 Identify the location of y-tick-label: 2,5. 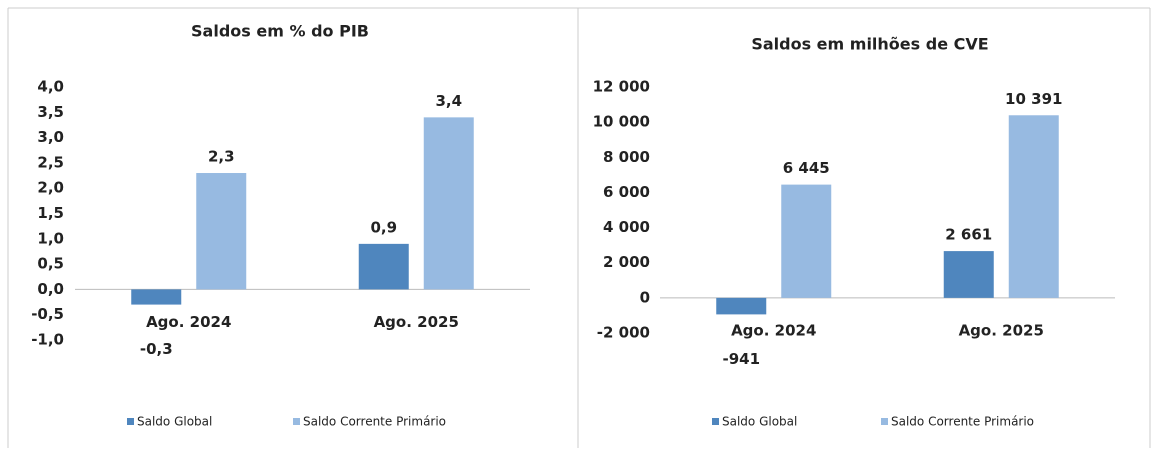
(50, 162).